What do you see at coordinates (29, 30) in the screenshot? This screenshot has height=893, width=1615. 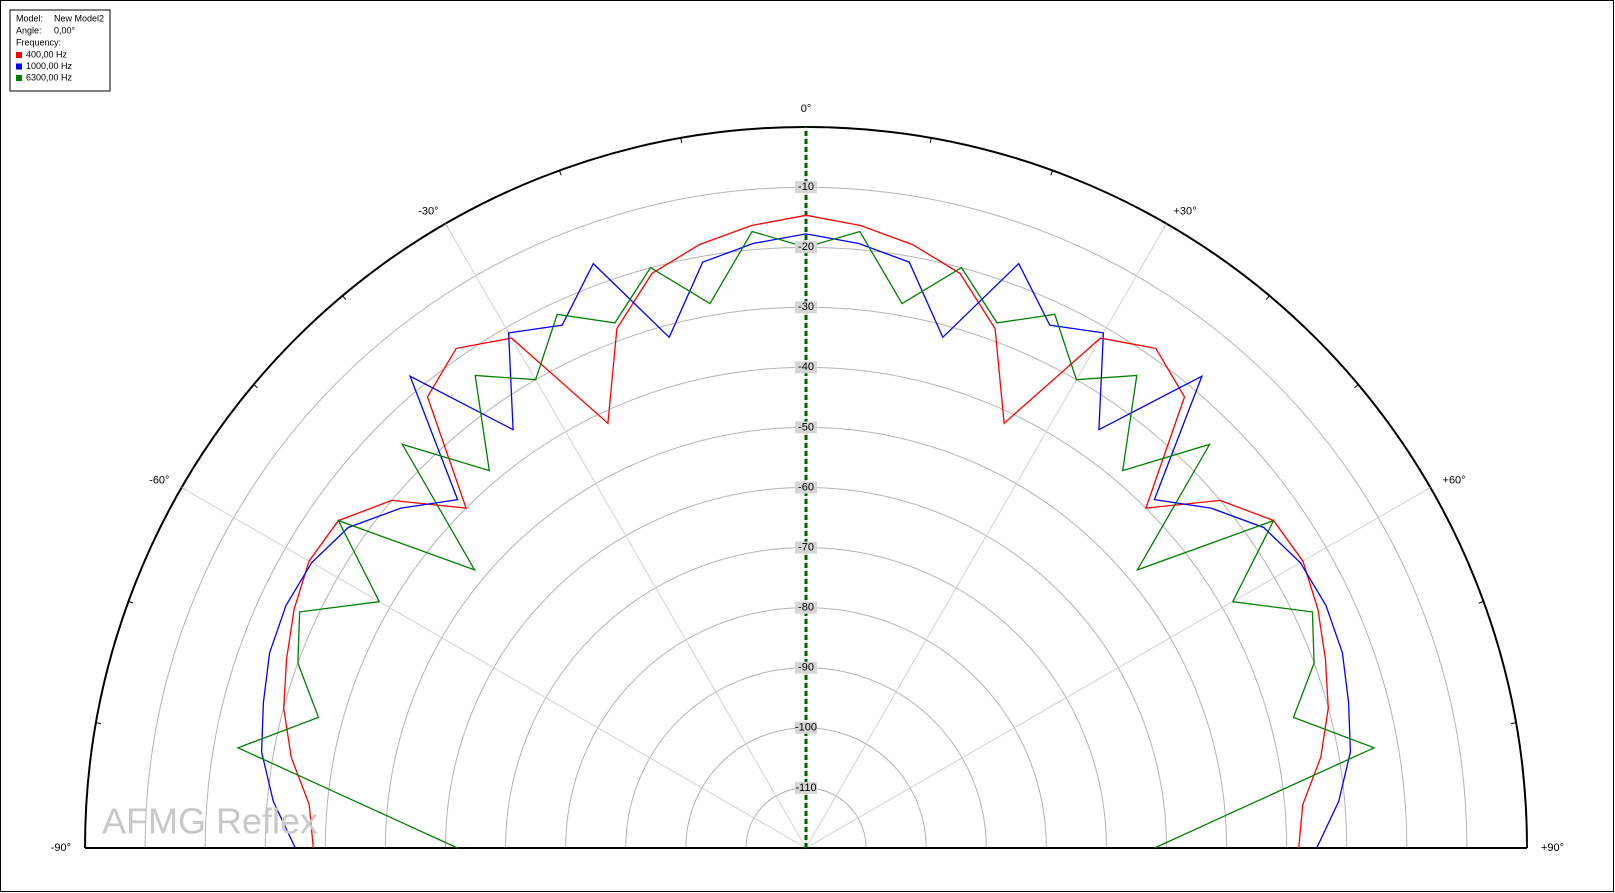 I see `legend-angle-label: Angle:` at bounding box center [29, 30].